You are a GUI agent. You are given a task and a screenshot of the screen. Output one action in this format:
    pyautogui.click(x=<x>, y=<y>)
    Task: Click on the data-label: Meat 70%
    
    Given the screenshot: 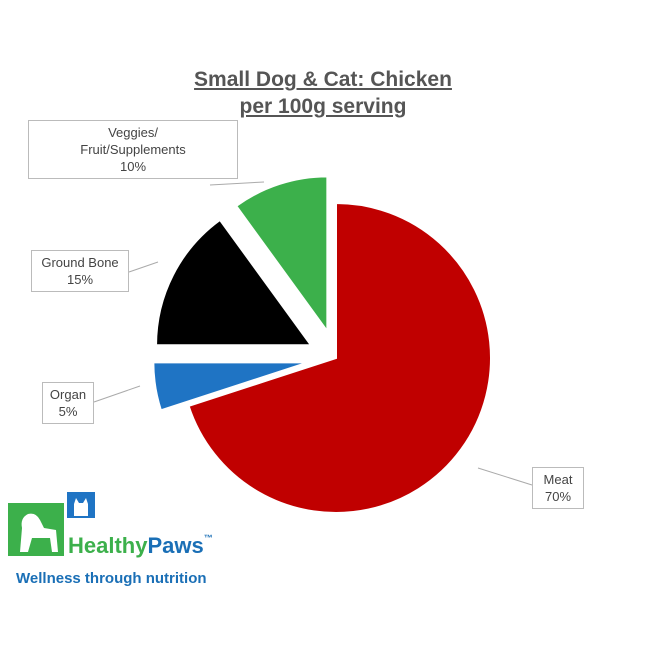 What is the action you would take?
    pyautogui.click(x=558, y=488)
    